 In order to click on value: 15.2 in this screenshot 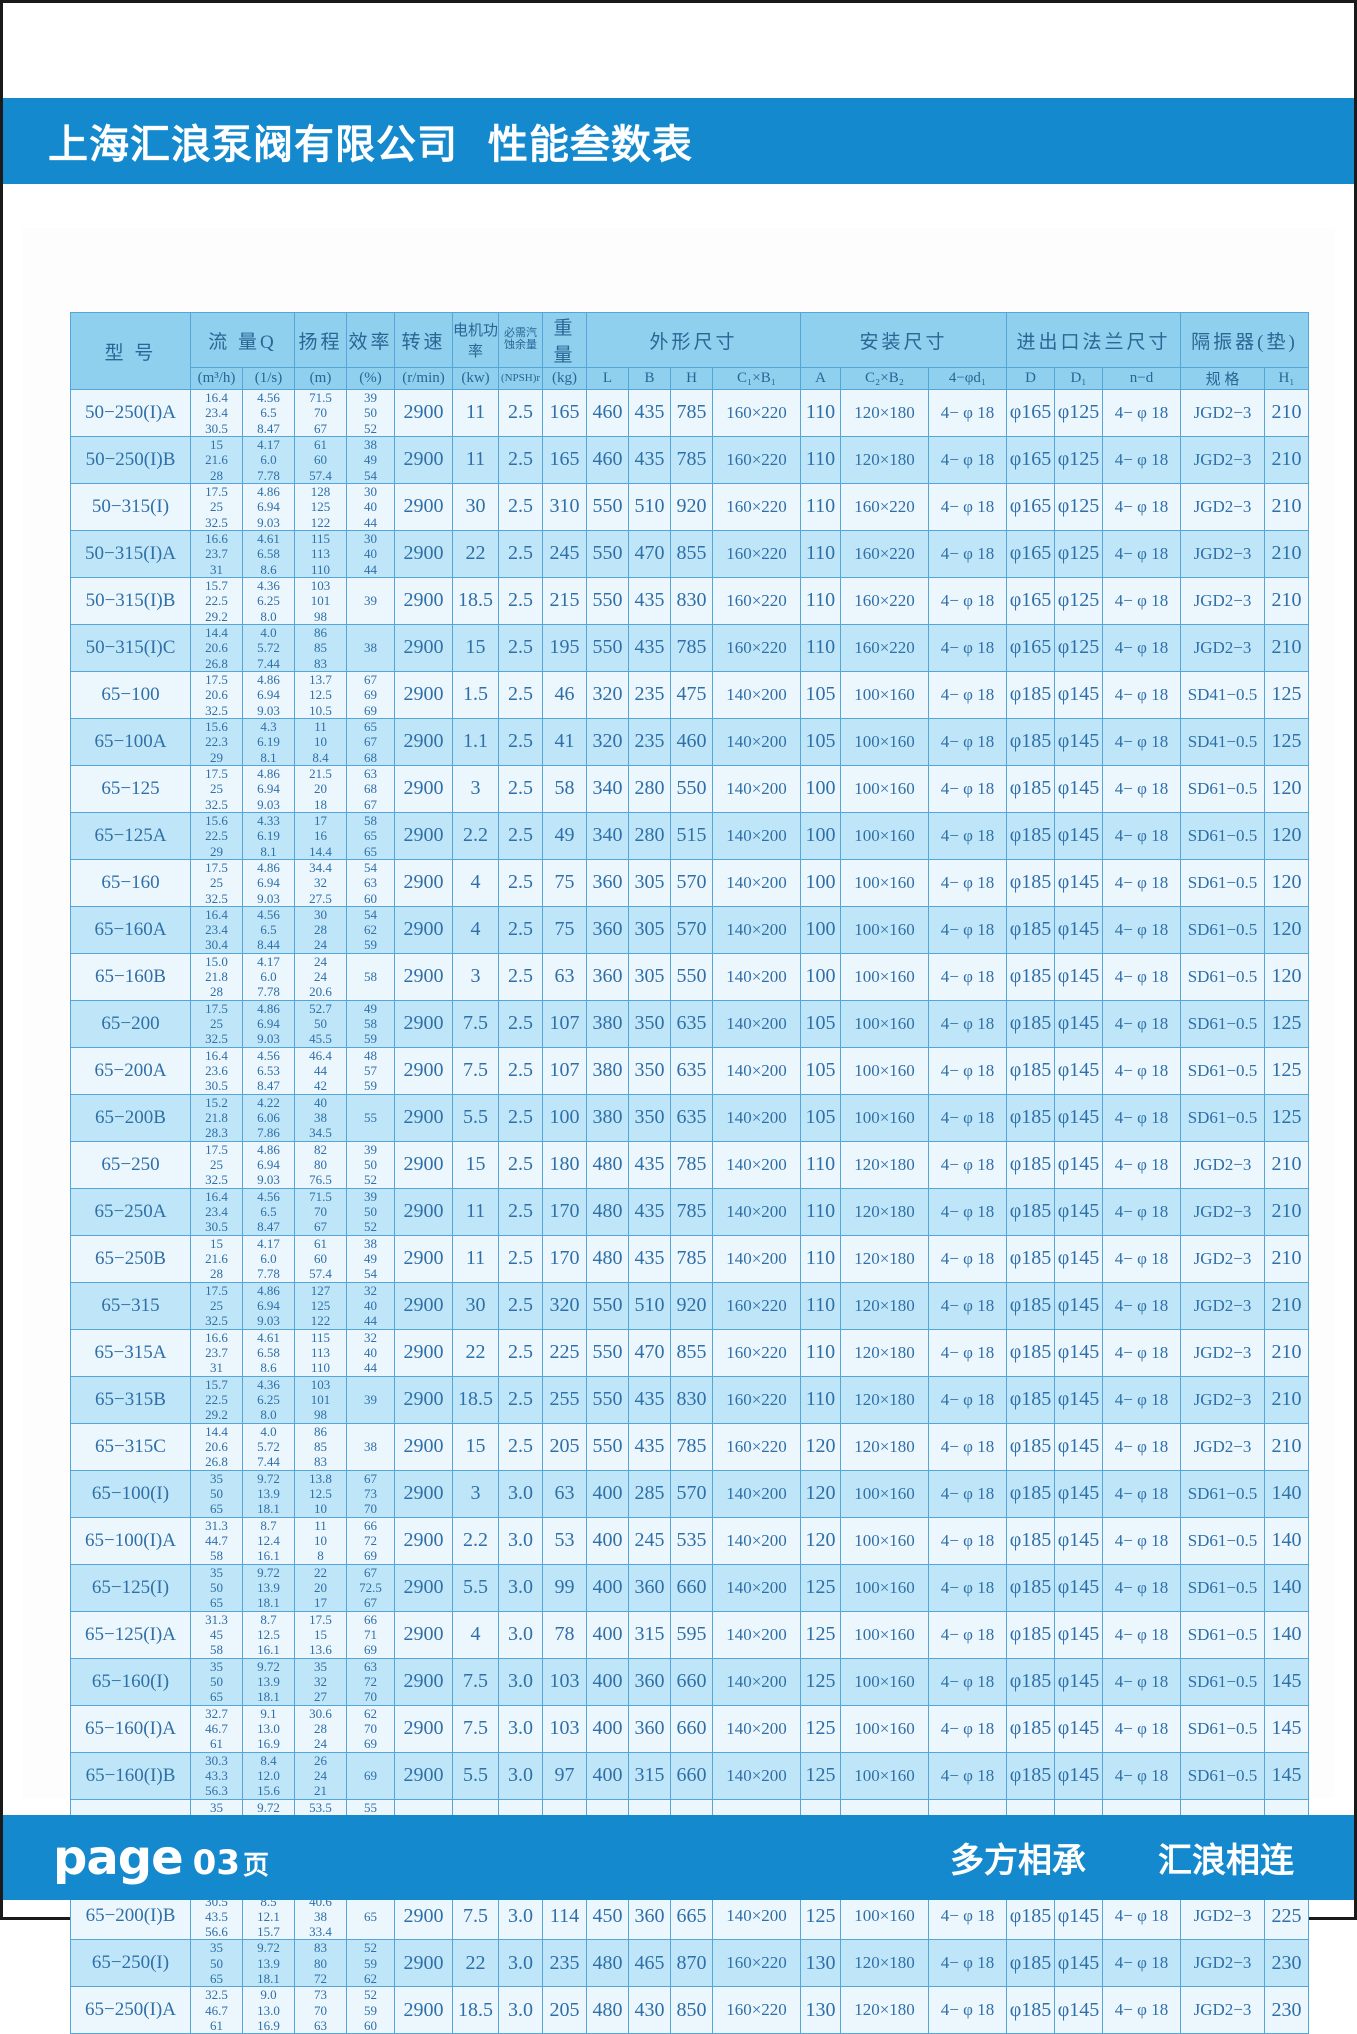, I will do `click(216, 1102)`.